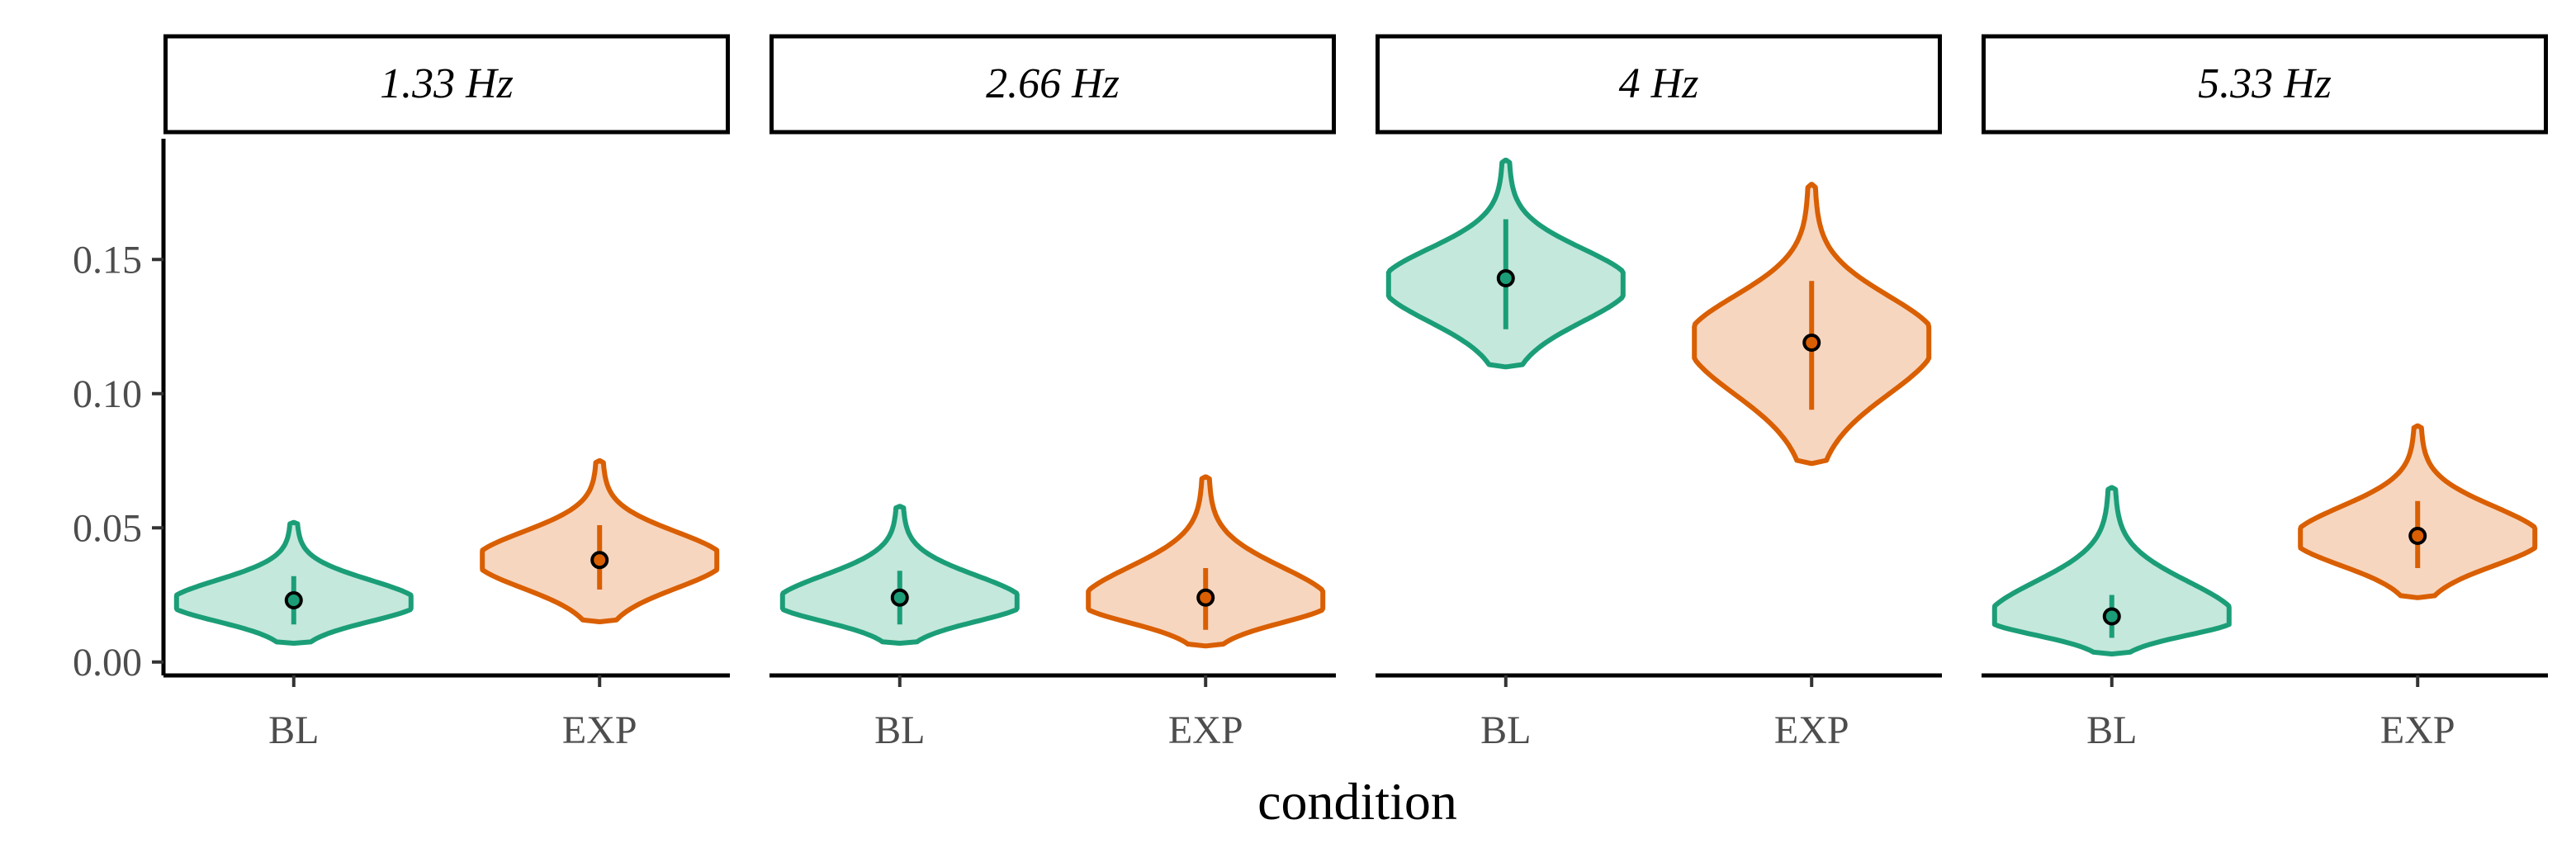 Image resolution: width=2576 pixels, height=867 pixels. I want to click on y-tick-label: 0.05, so click(107, 528).